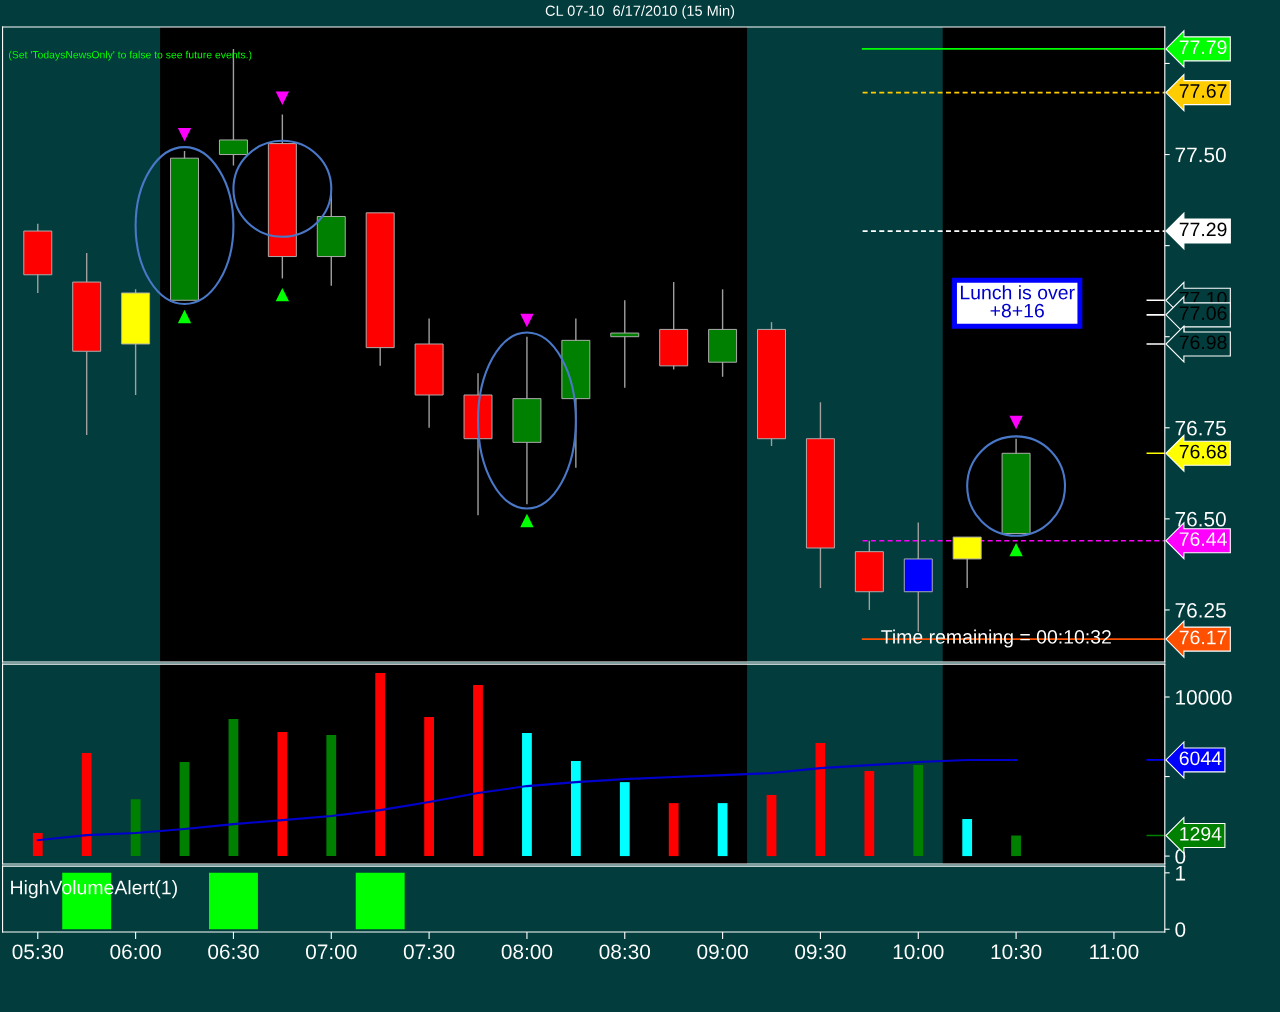 The height and width of the screenshot is (1012, 1280). I want to click on ref-line-label: 77.79, so click(1203, 47).